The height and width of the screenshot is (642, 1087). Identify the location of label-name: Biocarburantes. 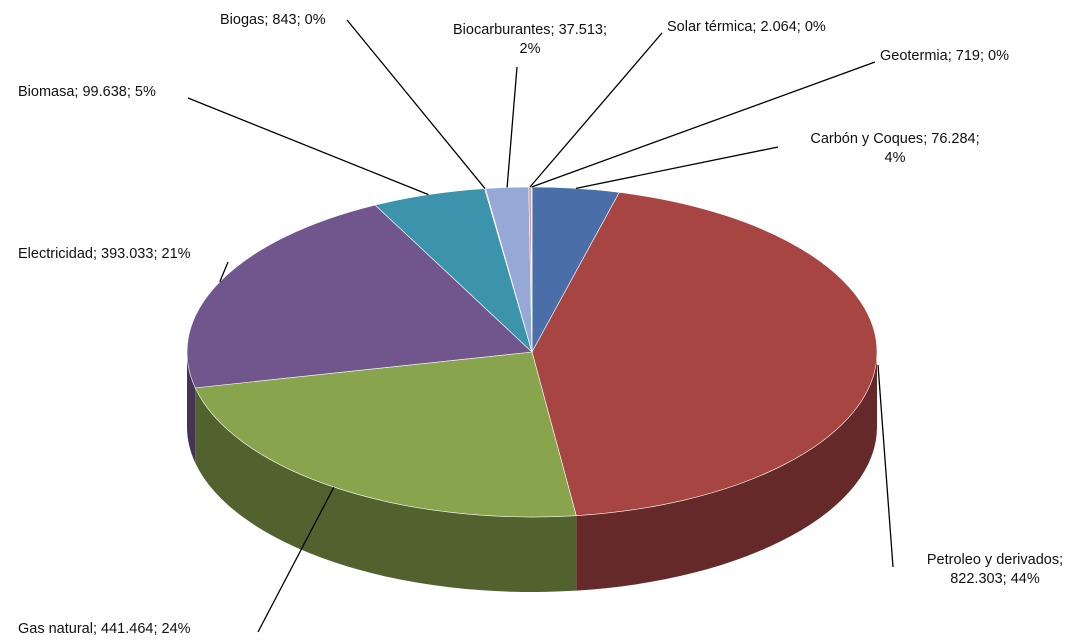
(502, 30).